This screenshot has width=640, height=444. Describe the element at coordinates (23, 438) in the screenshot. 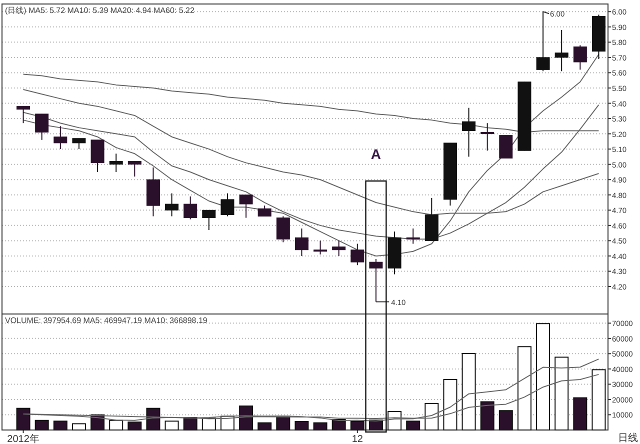

I see `x-tick-label: 2012年` at that location.